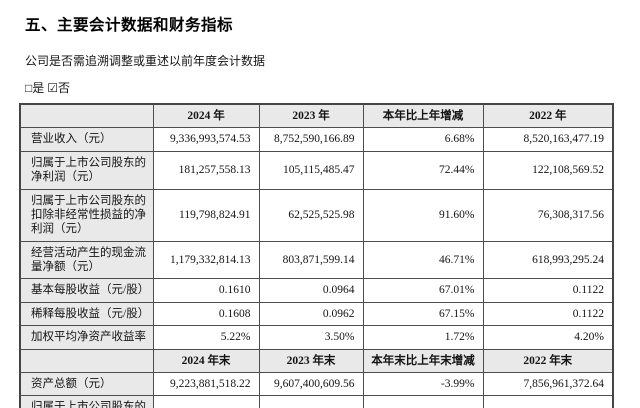 The width and height of the screenshot is (640, 408). Describe the element at coordinates (423, 260) in the screenshot. I see `cell-value: 46.71%` at that location.